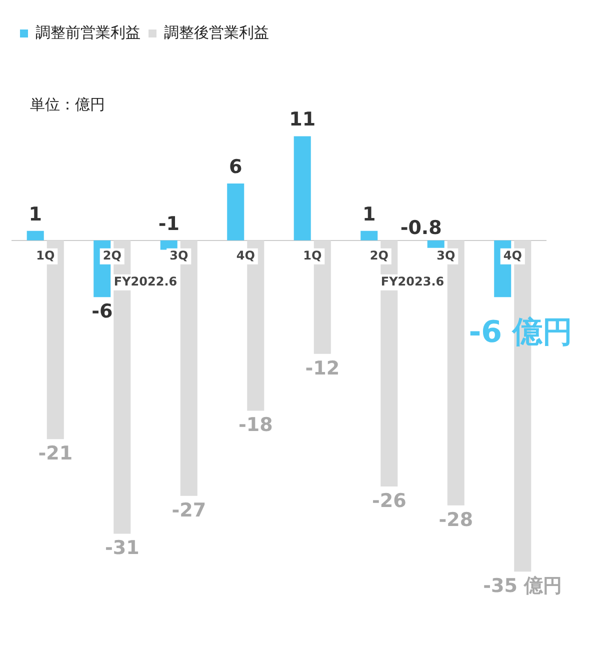  What do you see at coordinates (169, 223) in the screenshot?
I see `data-label: -1` at bounding box center [169, 223].